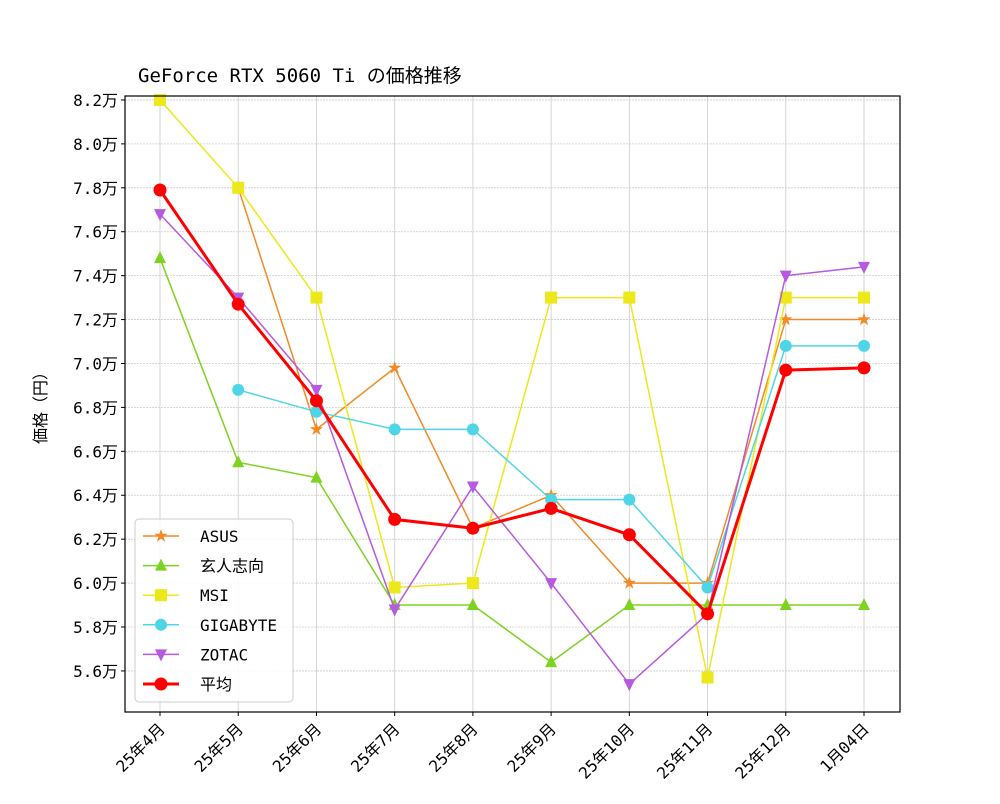 The height and width of the screenshot is (804, 1000). Describe the element at coordinates (219, 536) in the screenshot. I see `legend-label: ASUS` at that location.